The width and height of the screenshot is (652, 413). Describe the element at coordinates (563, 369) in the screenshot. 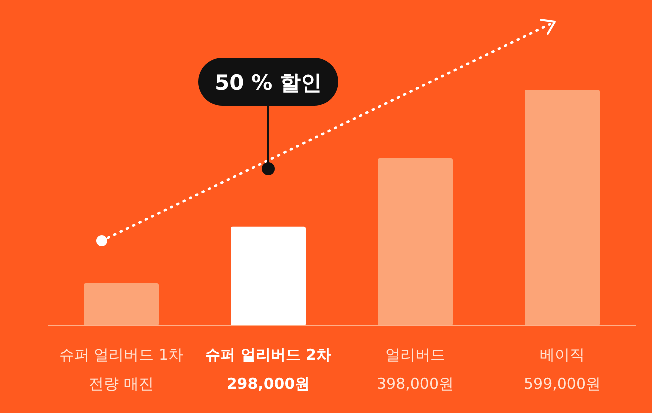

I see `x-tick-label: 베이직 599,000원` at that location.